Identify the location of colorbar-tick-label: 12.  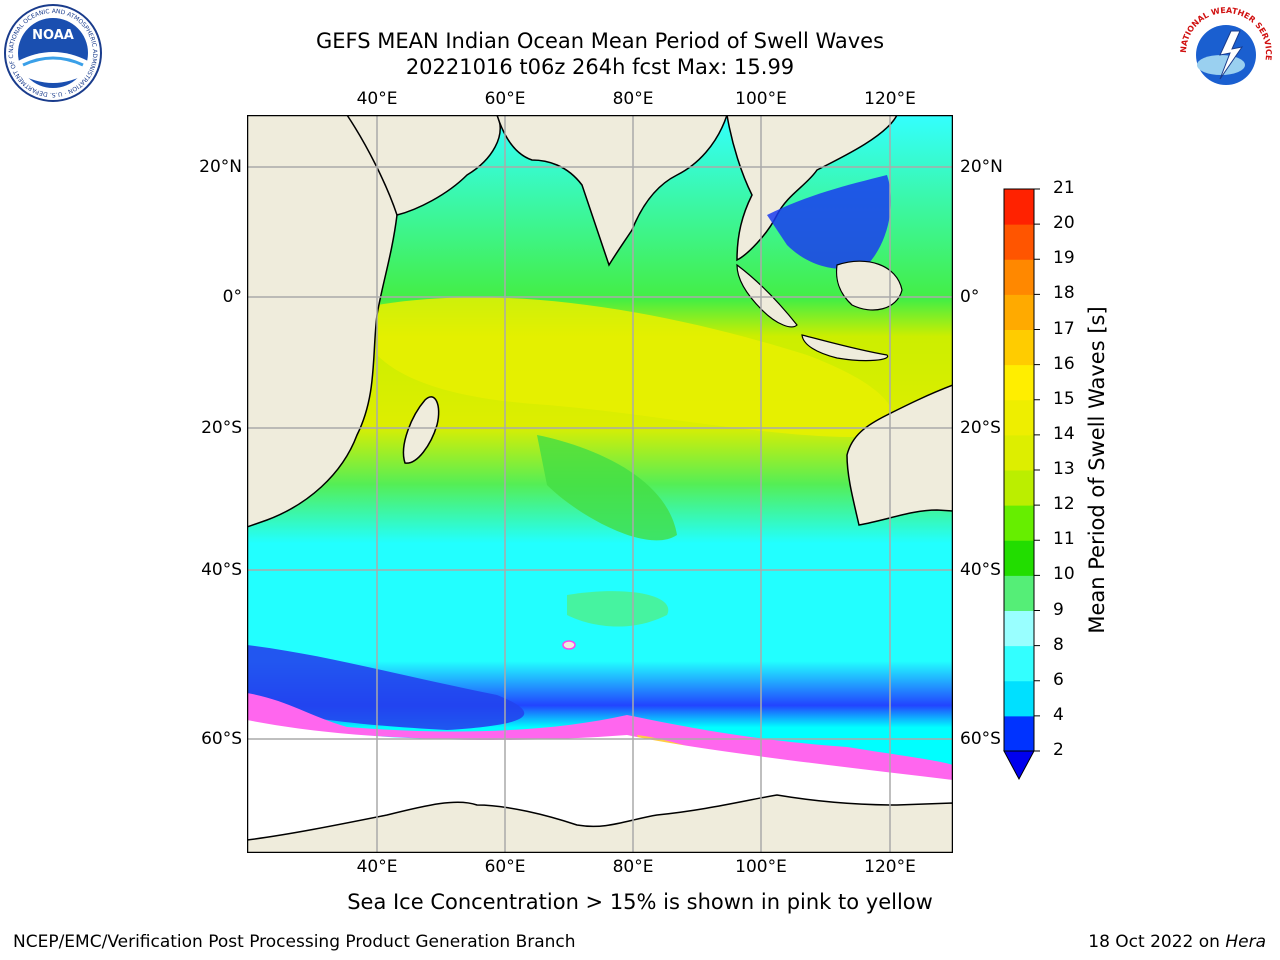
(1064, 504).